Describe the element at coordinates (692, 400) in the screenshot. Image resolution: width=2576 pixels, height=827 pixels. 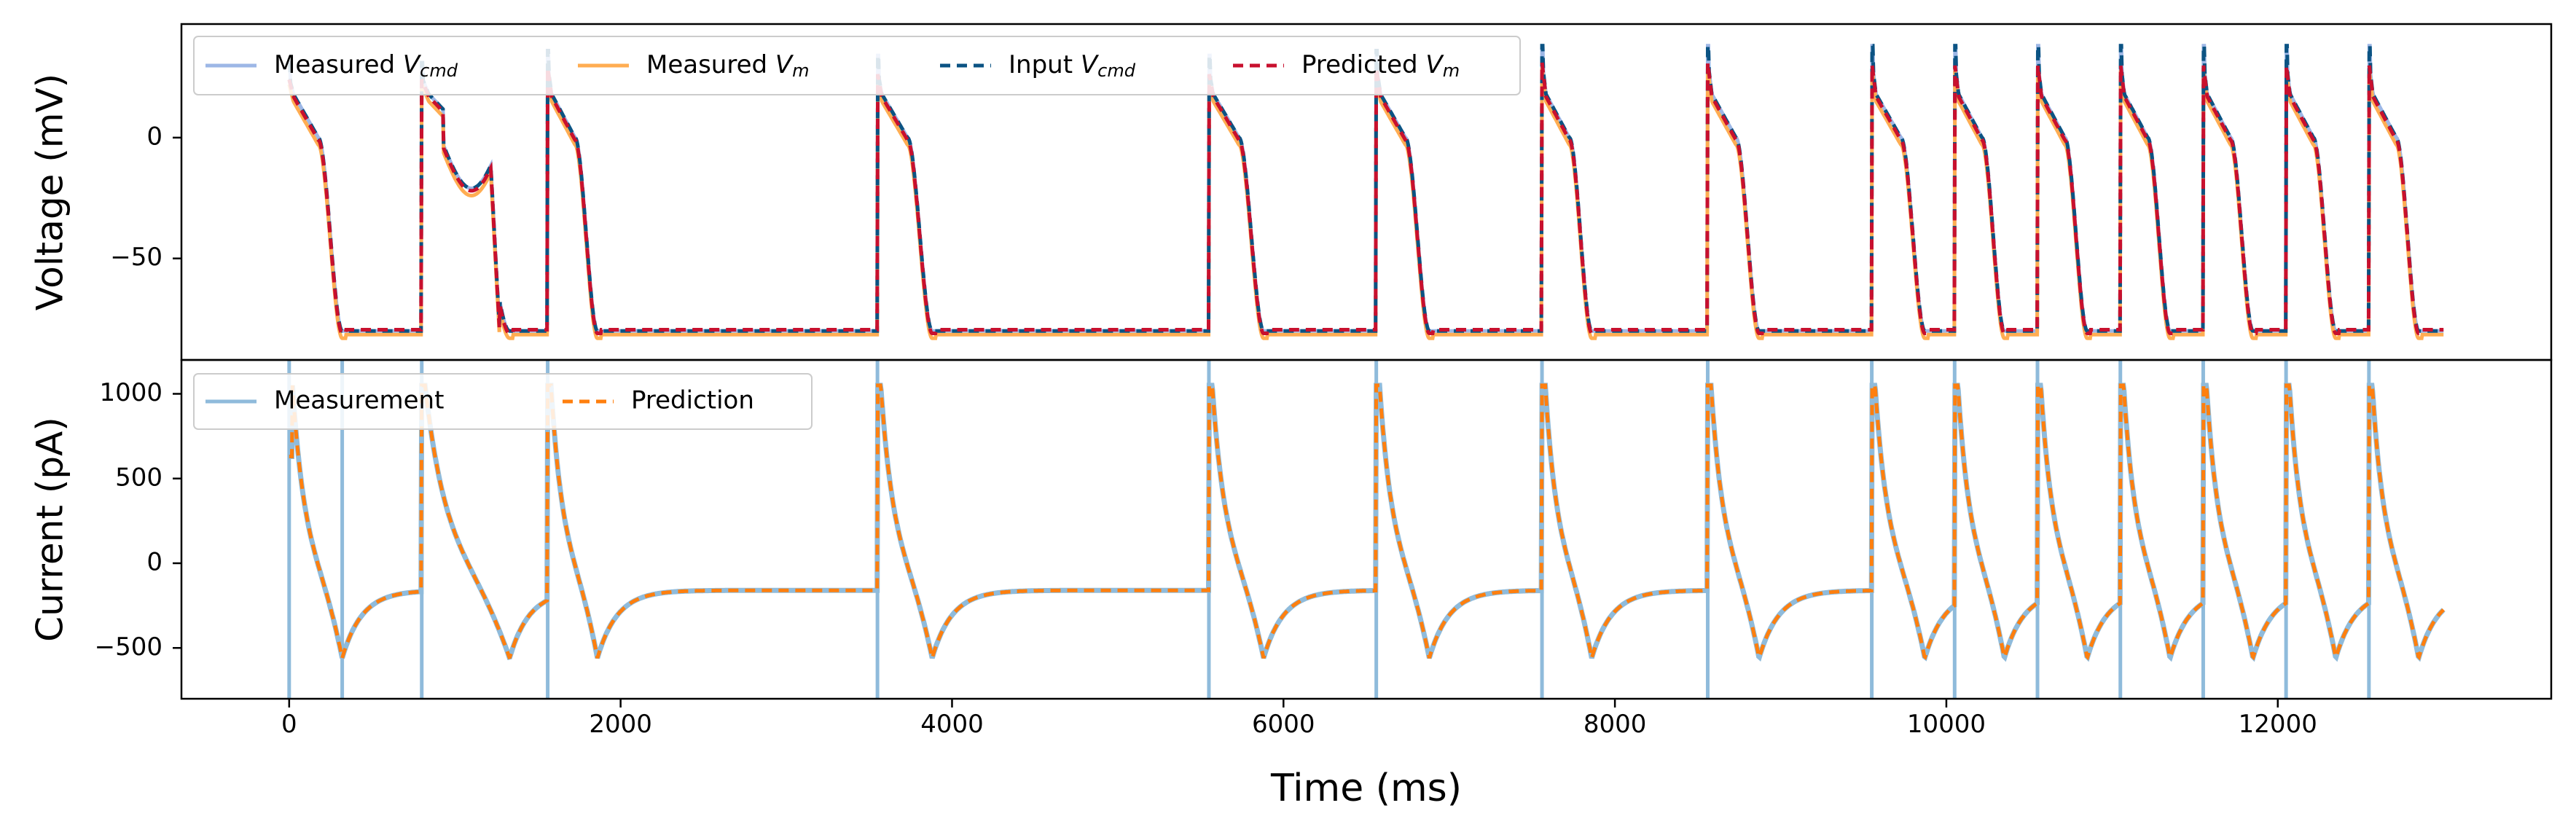
I see `current-legend-label-1: Prediction` at that location.